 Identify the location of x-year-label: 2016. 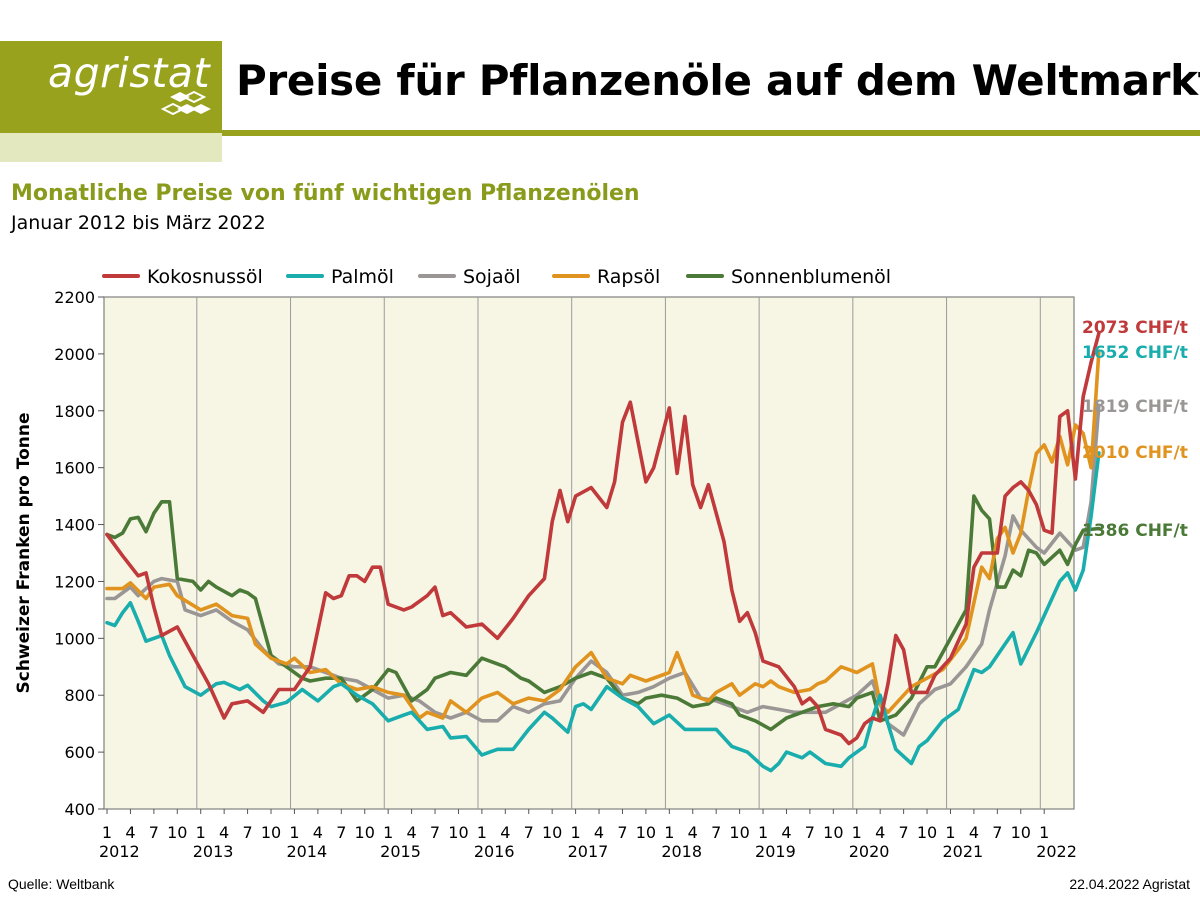
(494, 851).